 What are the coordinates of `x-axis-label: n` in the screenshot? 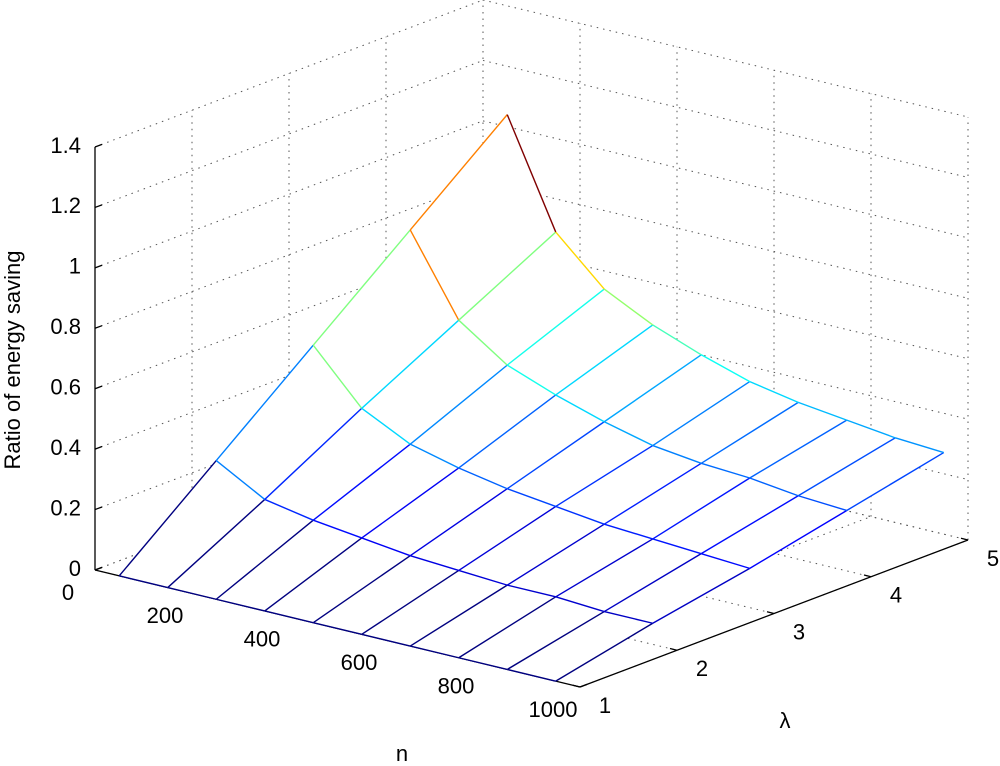 It's located at (402, 753).